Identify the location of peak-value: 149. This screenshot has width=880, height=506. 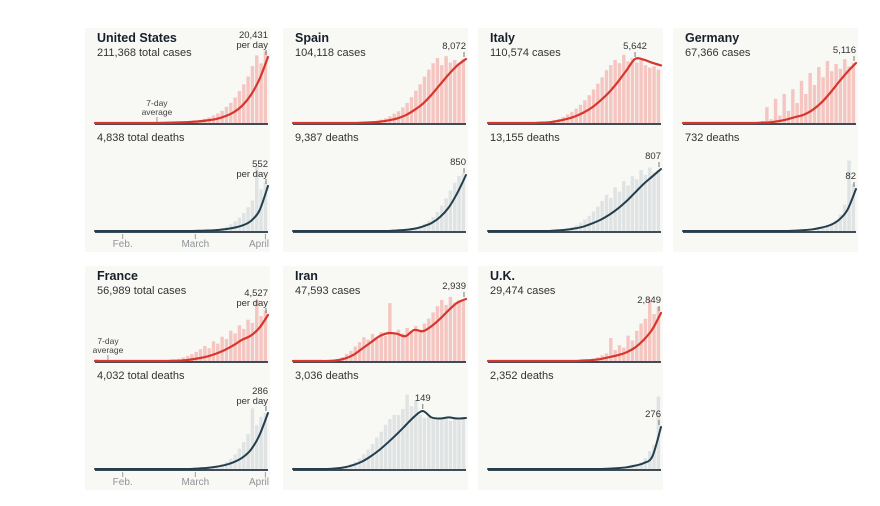
(423, 398).